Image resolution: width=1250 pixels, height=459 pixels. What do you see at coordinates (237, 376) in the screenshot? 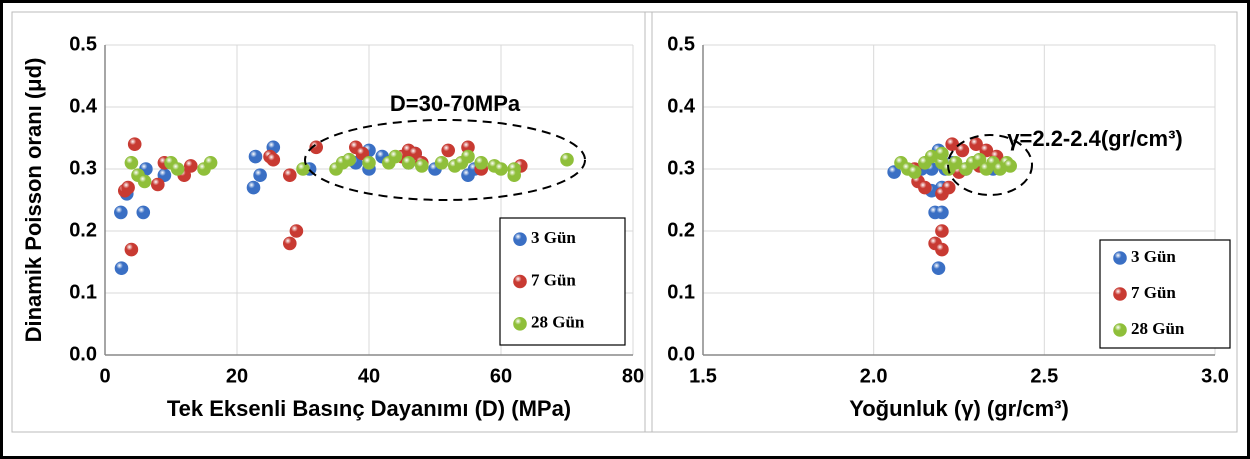
I see `x-tick-label: 20` at bounding box center [237, 376].